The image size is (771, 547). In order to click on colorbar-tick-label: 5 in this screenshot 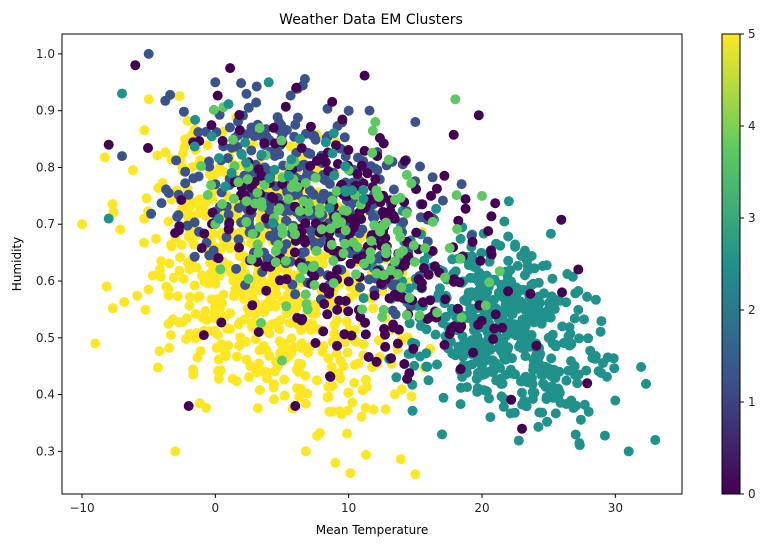, I will do `click(752, 34)`.